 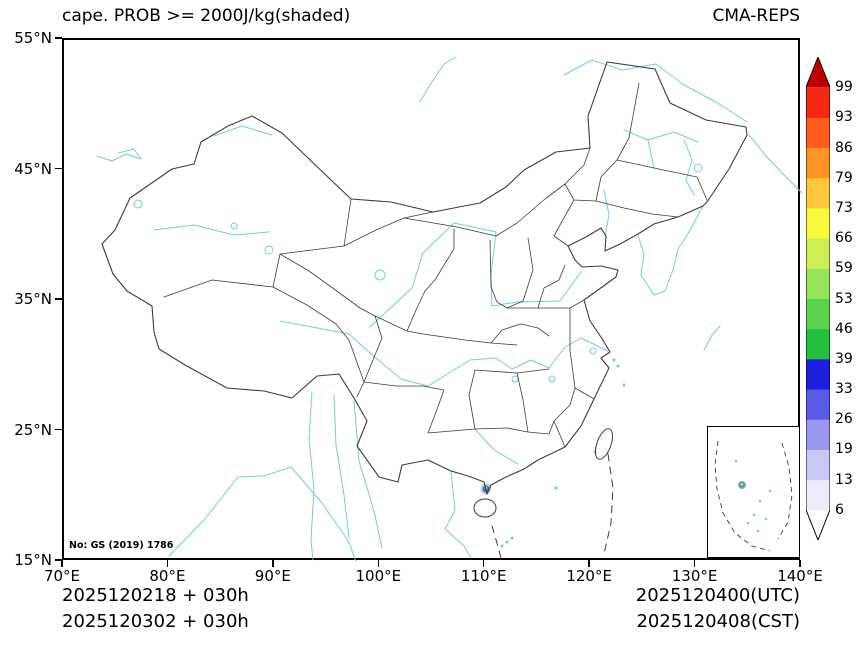 What do you see at coordinates (839, 509) in the screenshot?
I see `colorbar-tick-label: 6` at bounding box center [839, 509].